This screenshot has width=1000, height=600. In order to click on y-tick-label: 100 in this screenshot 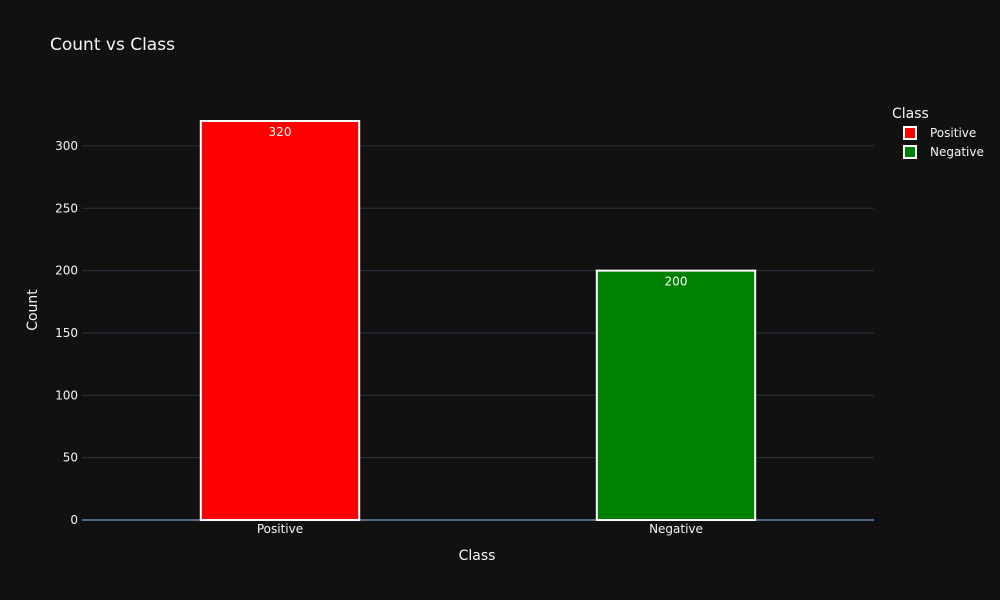, I will do `click(66, 395)`.